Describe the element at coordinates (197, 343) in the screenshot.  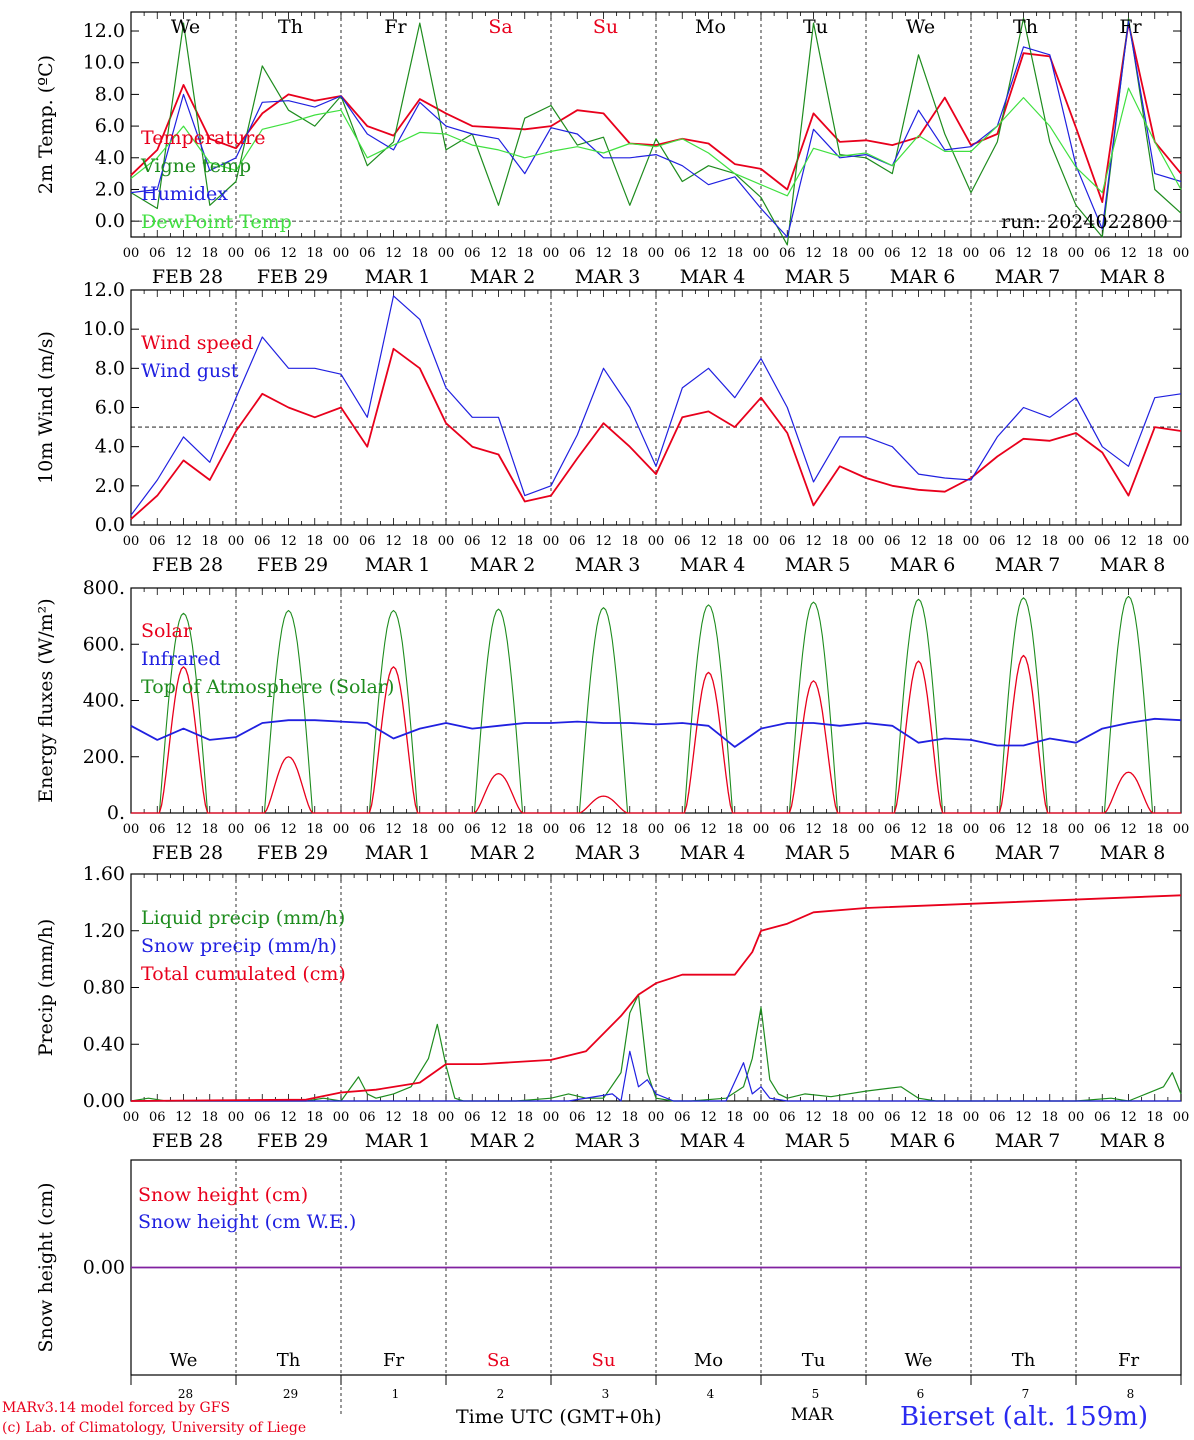
I see `legend-entry: Wind speed` at that location.